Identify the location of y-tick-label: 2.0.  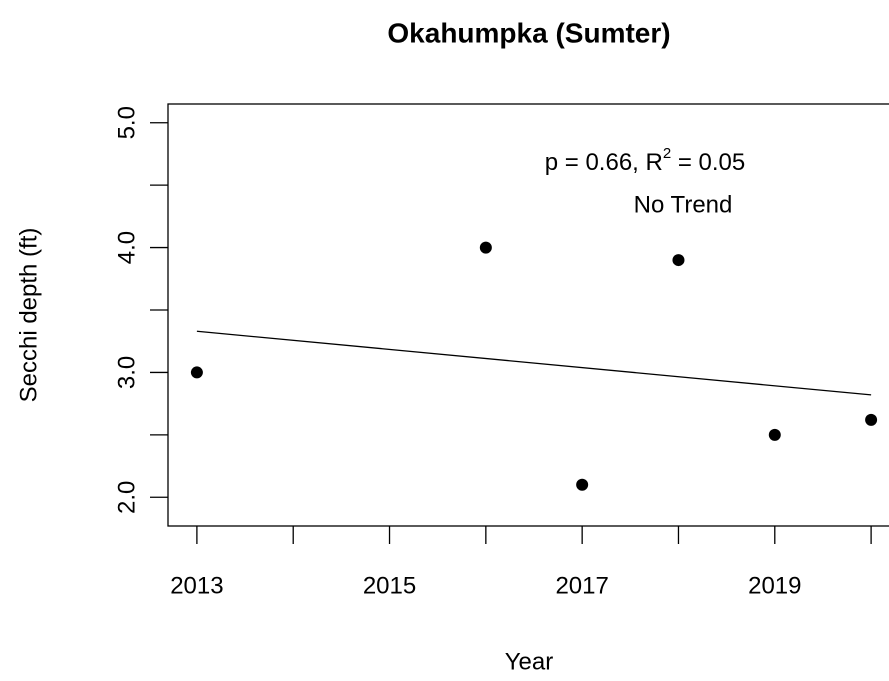
(126, 497).